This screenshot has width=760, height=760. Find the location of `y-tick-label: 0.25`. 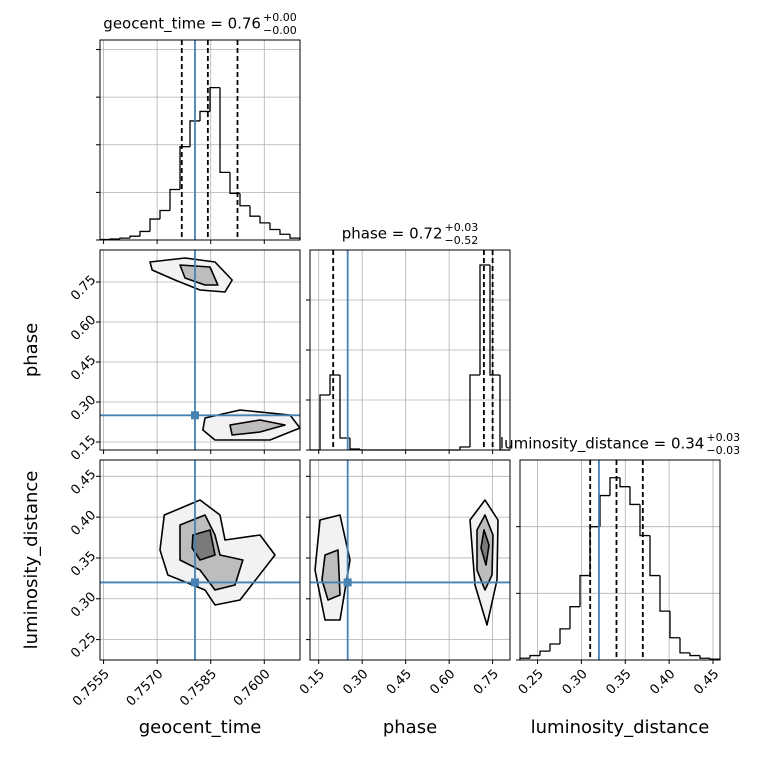

y-tick-label: 0.25 is located at coordinates (83, 645).